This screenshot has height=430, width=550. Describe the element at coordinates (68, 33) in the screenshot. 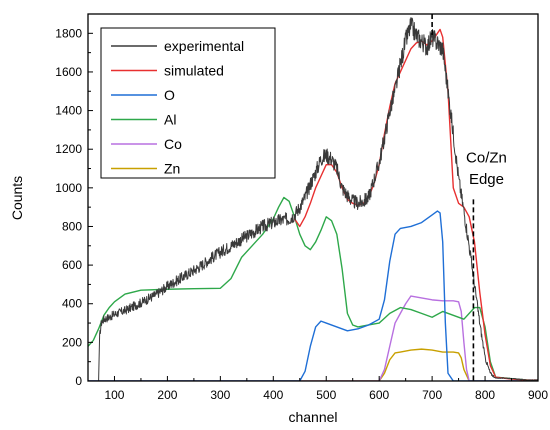

I see `y-tick-label-1800: 1800` at that location.